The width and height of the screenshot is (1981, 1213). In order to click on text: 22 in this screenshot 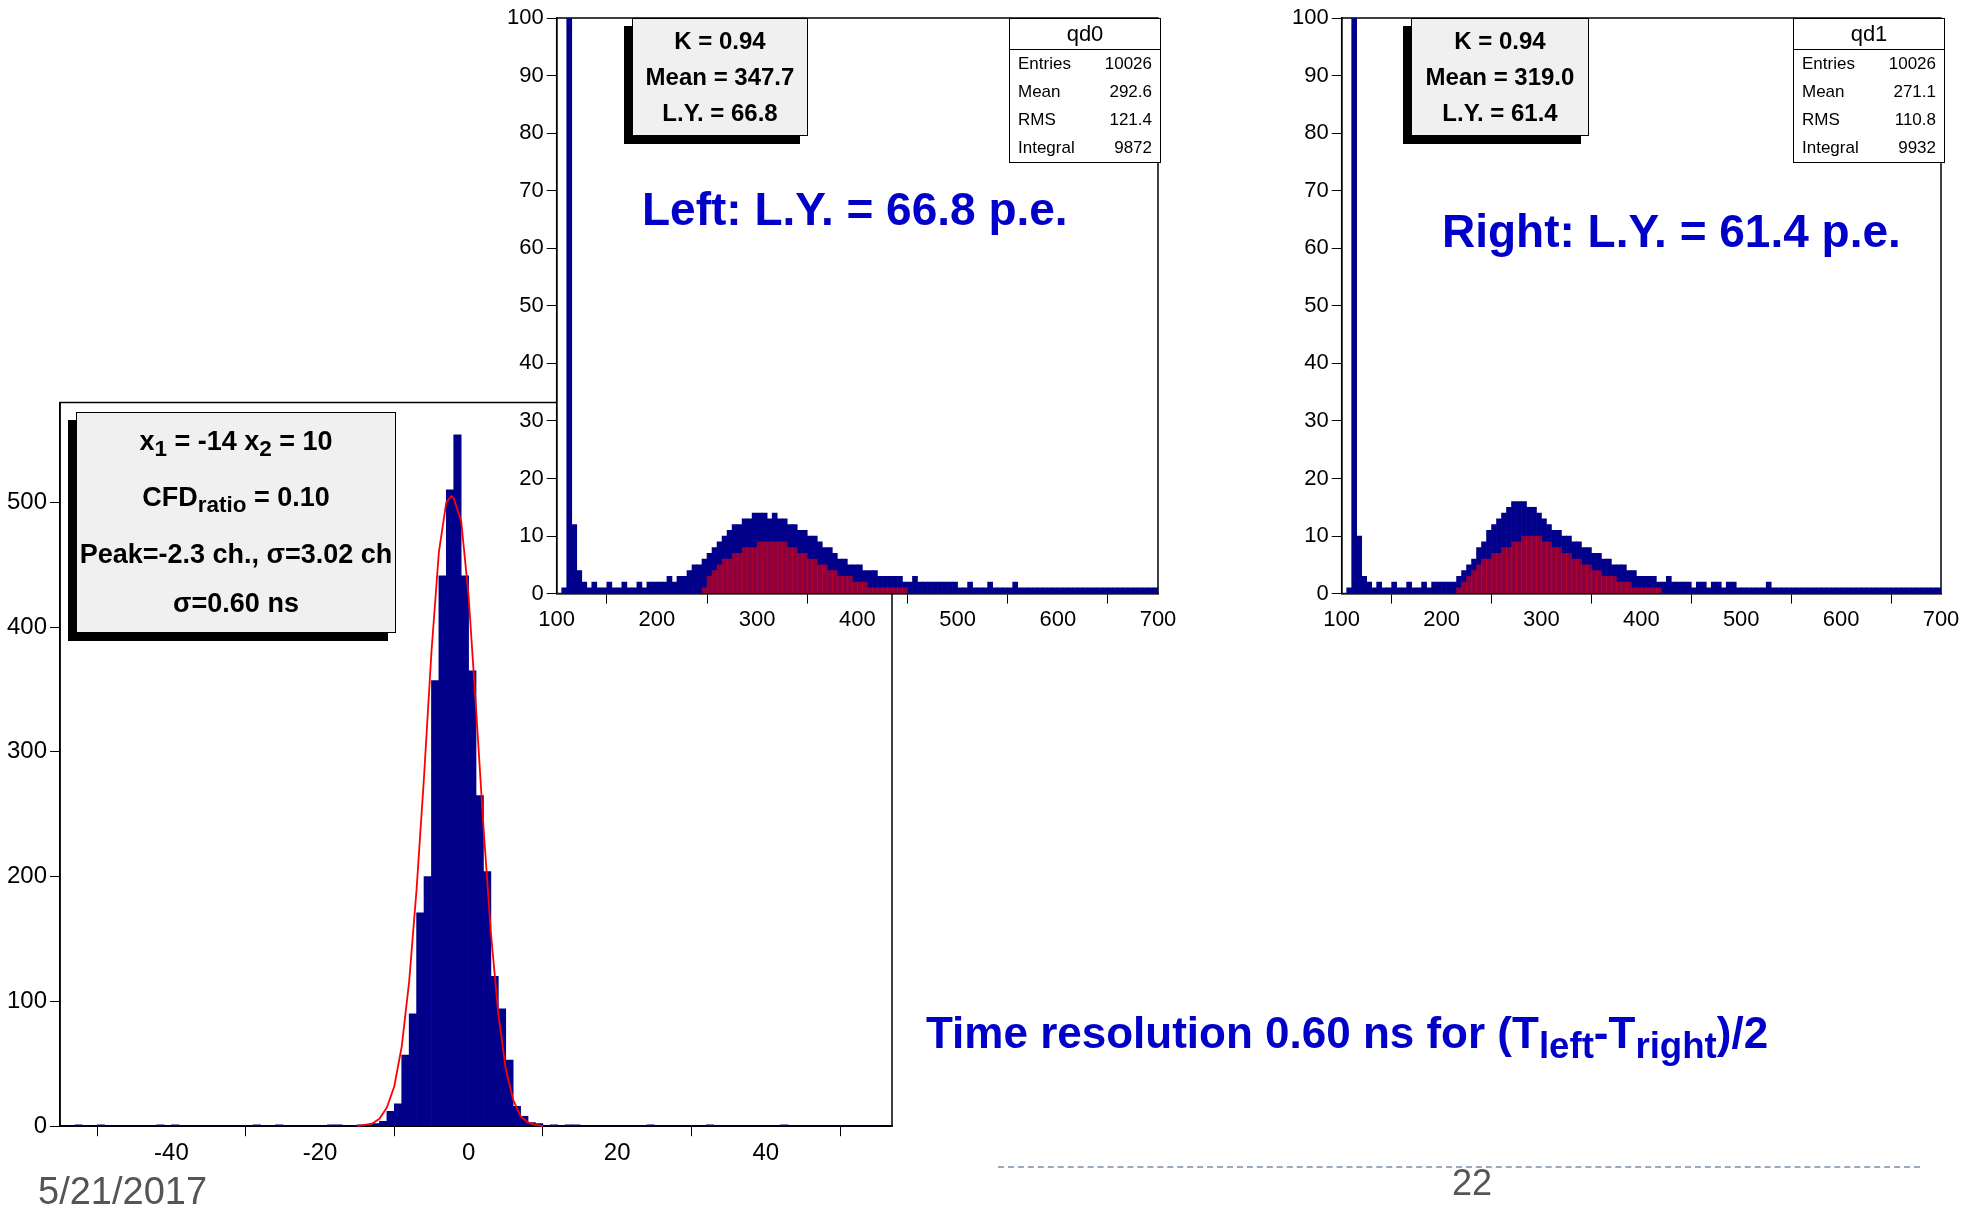, I will do `click(1472, 1183)`.